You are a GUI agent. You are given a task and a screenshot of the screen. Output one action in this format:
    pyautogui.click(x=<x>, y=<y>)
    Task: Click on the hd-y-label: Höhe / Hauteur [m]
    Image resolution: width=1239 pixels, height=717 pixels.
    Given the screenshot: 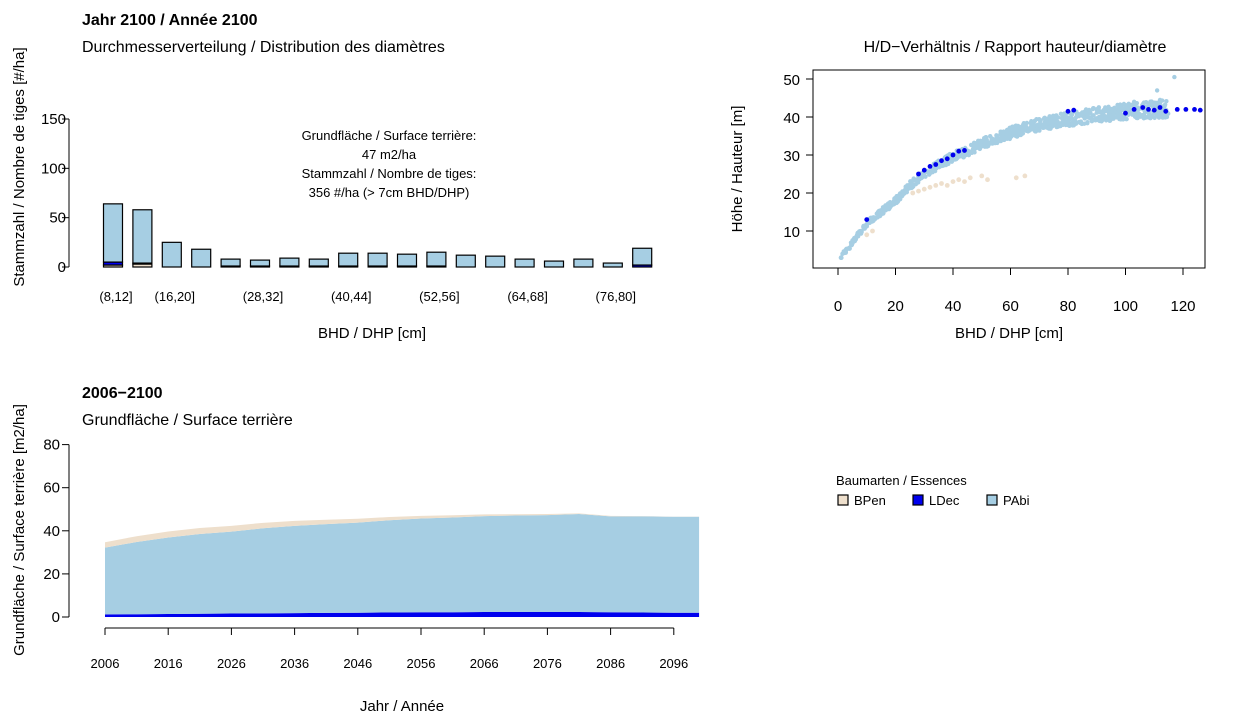 What is the action you would take?
    pyautogui.click(x=737, y=169)
    